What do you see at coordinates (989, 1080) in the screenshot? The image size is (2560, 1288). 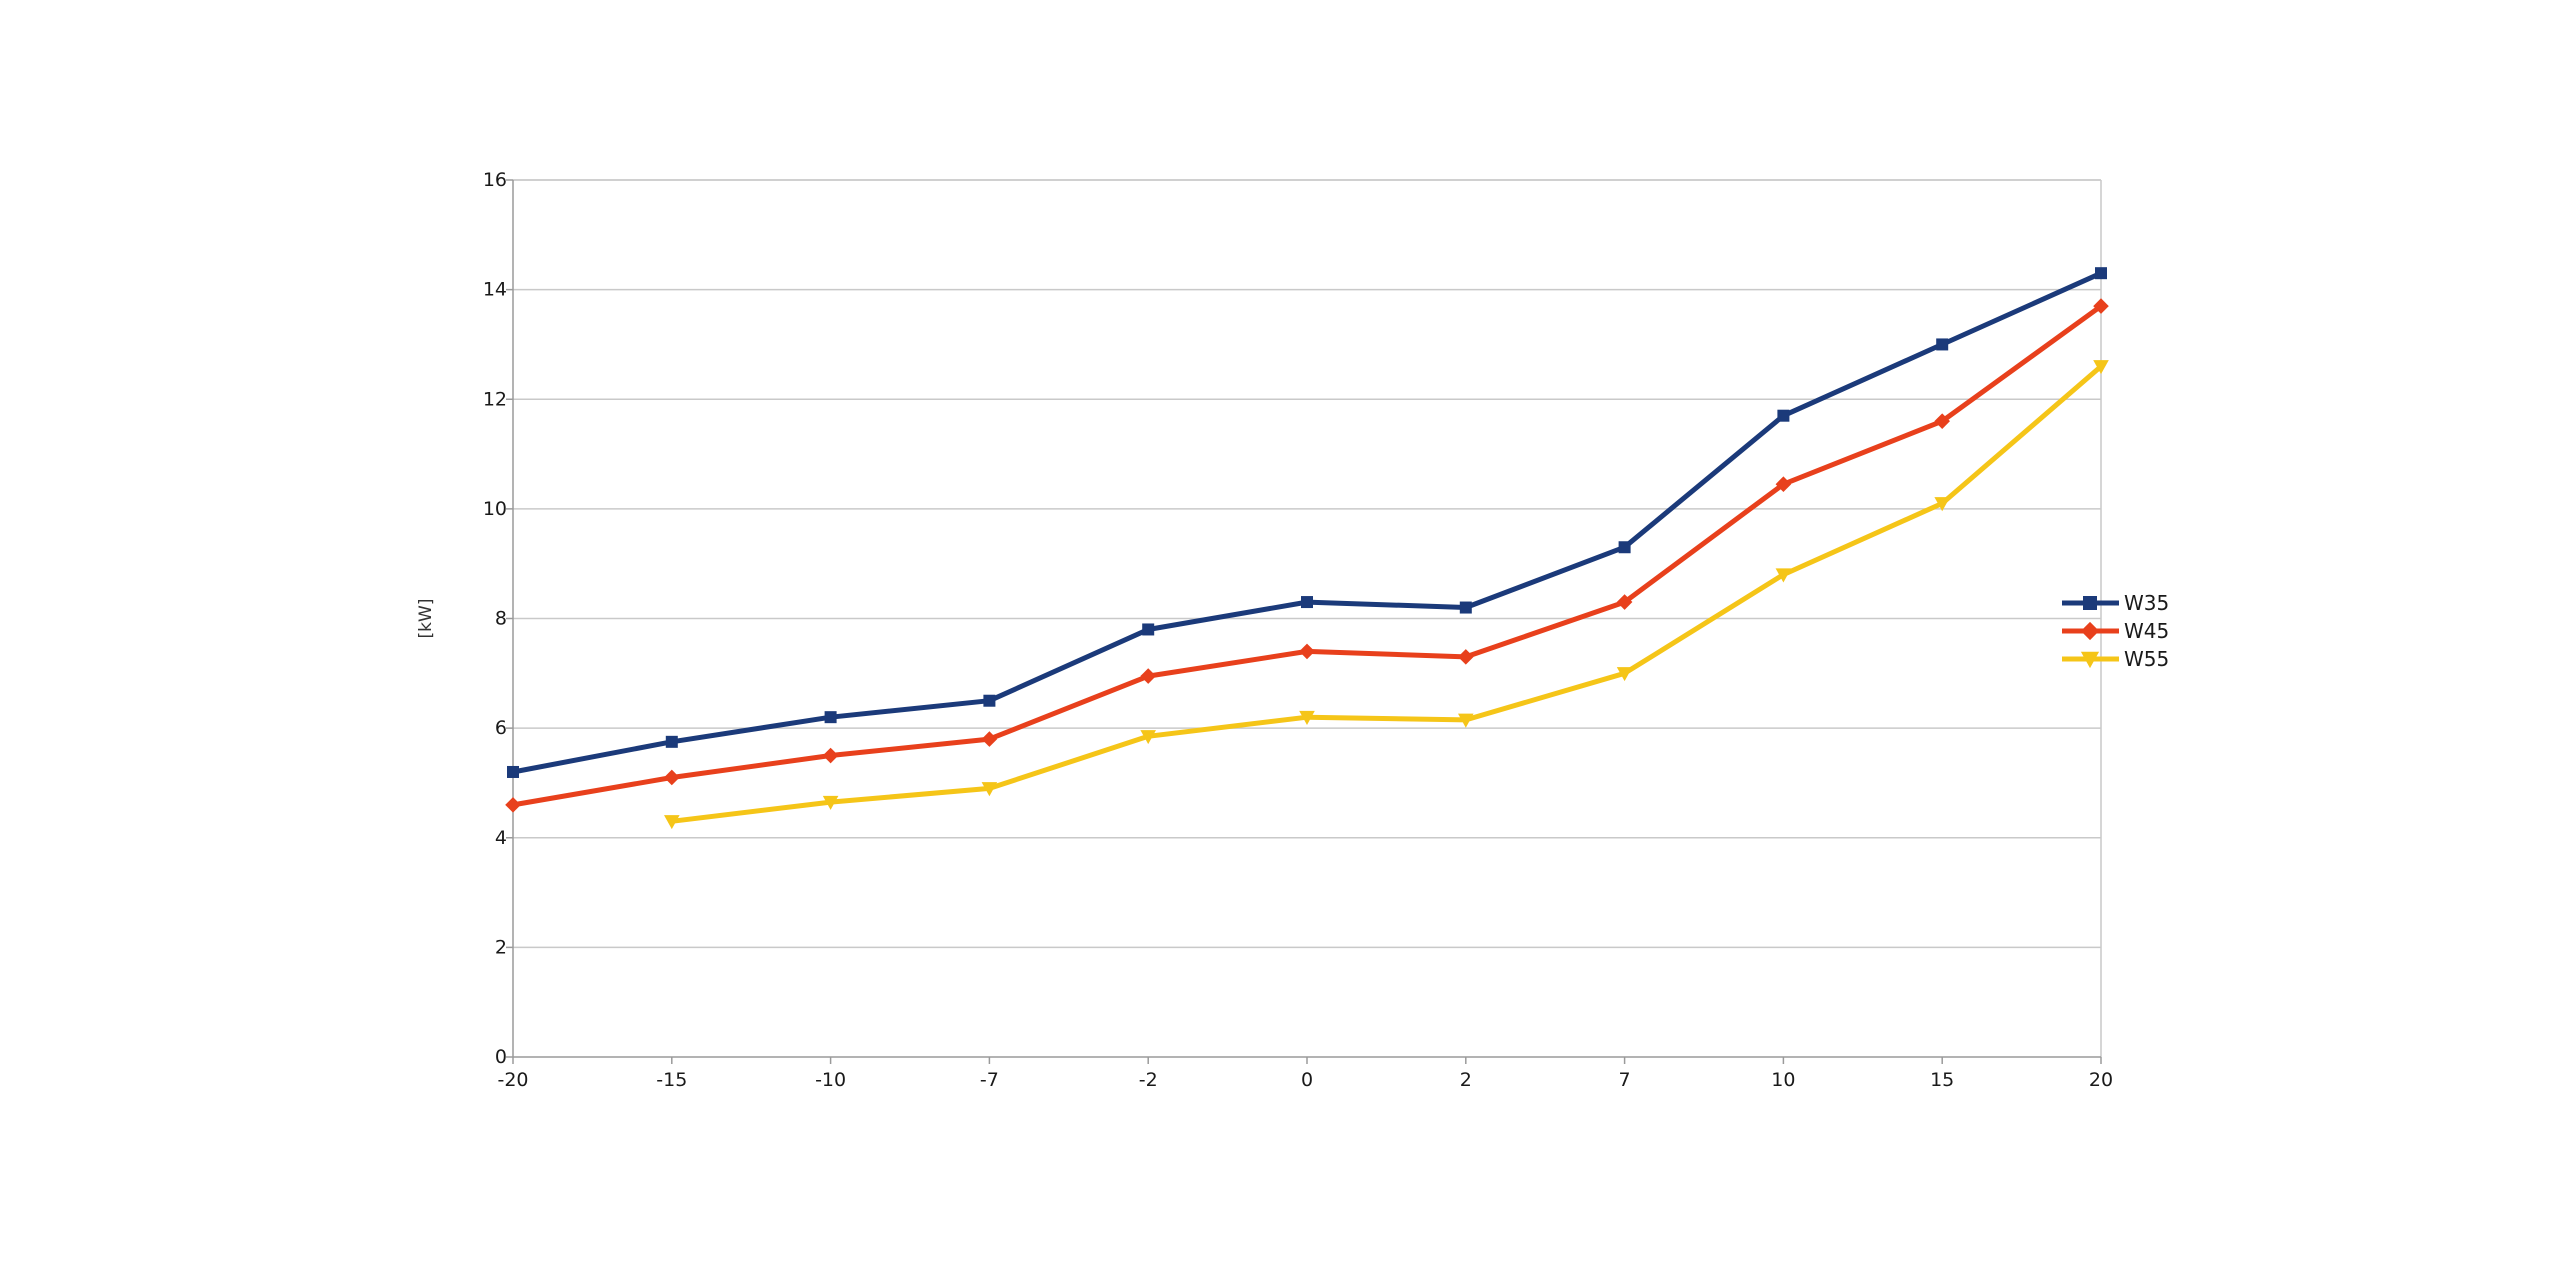 I see `x-tick-label: -7` at bounding box center [989, 1080].